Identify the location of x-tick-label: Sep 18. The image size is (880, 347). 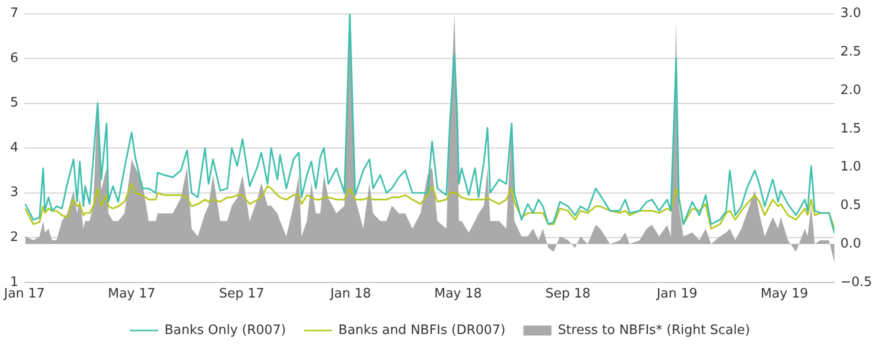
(568, 294).